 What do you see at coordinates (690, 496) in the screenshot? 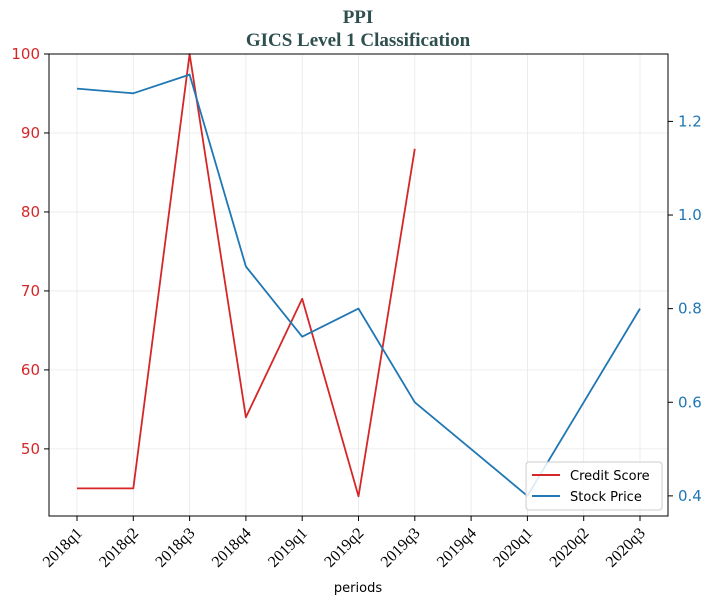
I see `right-tick-label: 0.4` at bounding box center [690, 496].